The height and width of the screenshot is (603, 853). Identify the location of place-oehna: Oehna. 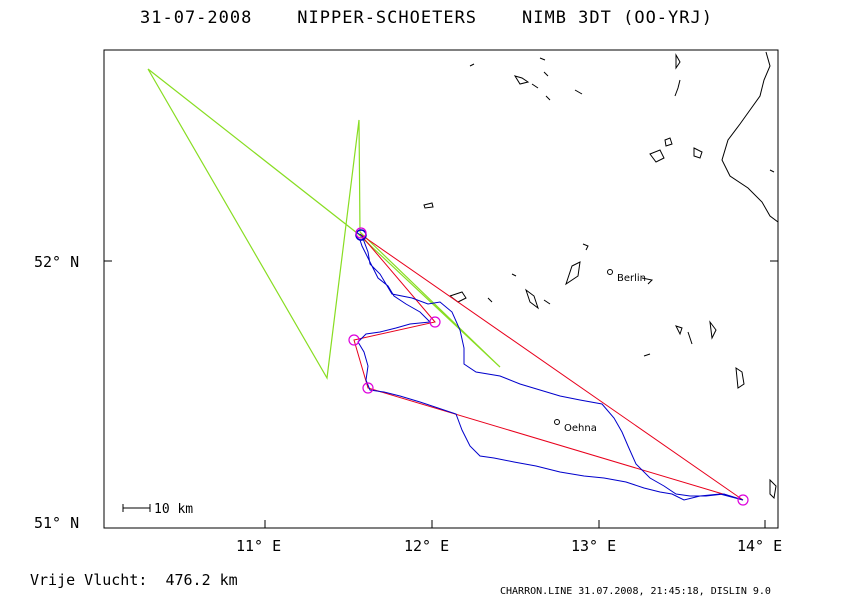
(580, 428).